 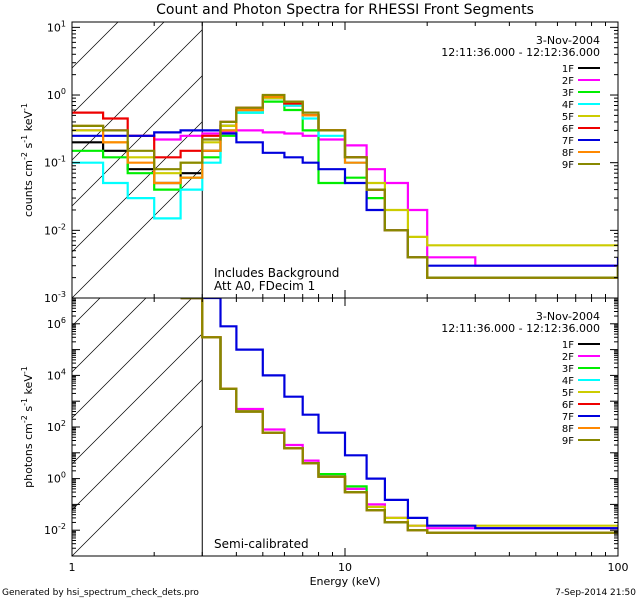 I want to click on bottom-x-tick-label: 10, so click(x=345, y=567).